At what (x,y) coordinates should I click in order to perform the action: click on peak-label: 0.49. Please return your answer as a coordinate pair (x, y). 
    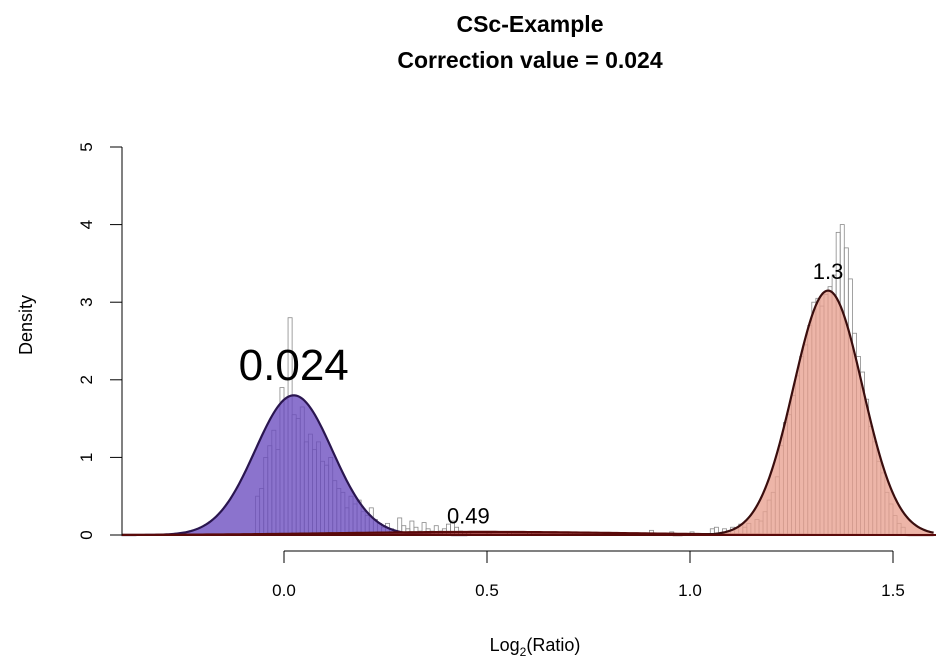
    Looking at the image, I should click on (468, 515).